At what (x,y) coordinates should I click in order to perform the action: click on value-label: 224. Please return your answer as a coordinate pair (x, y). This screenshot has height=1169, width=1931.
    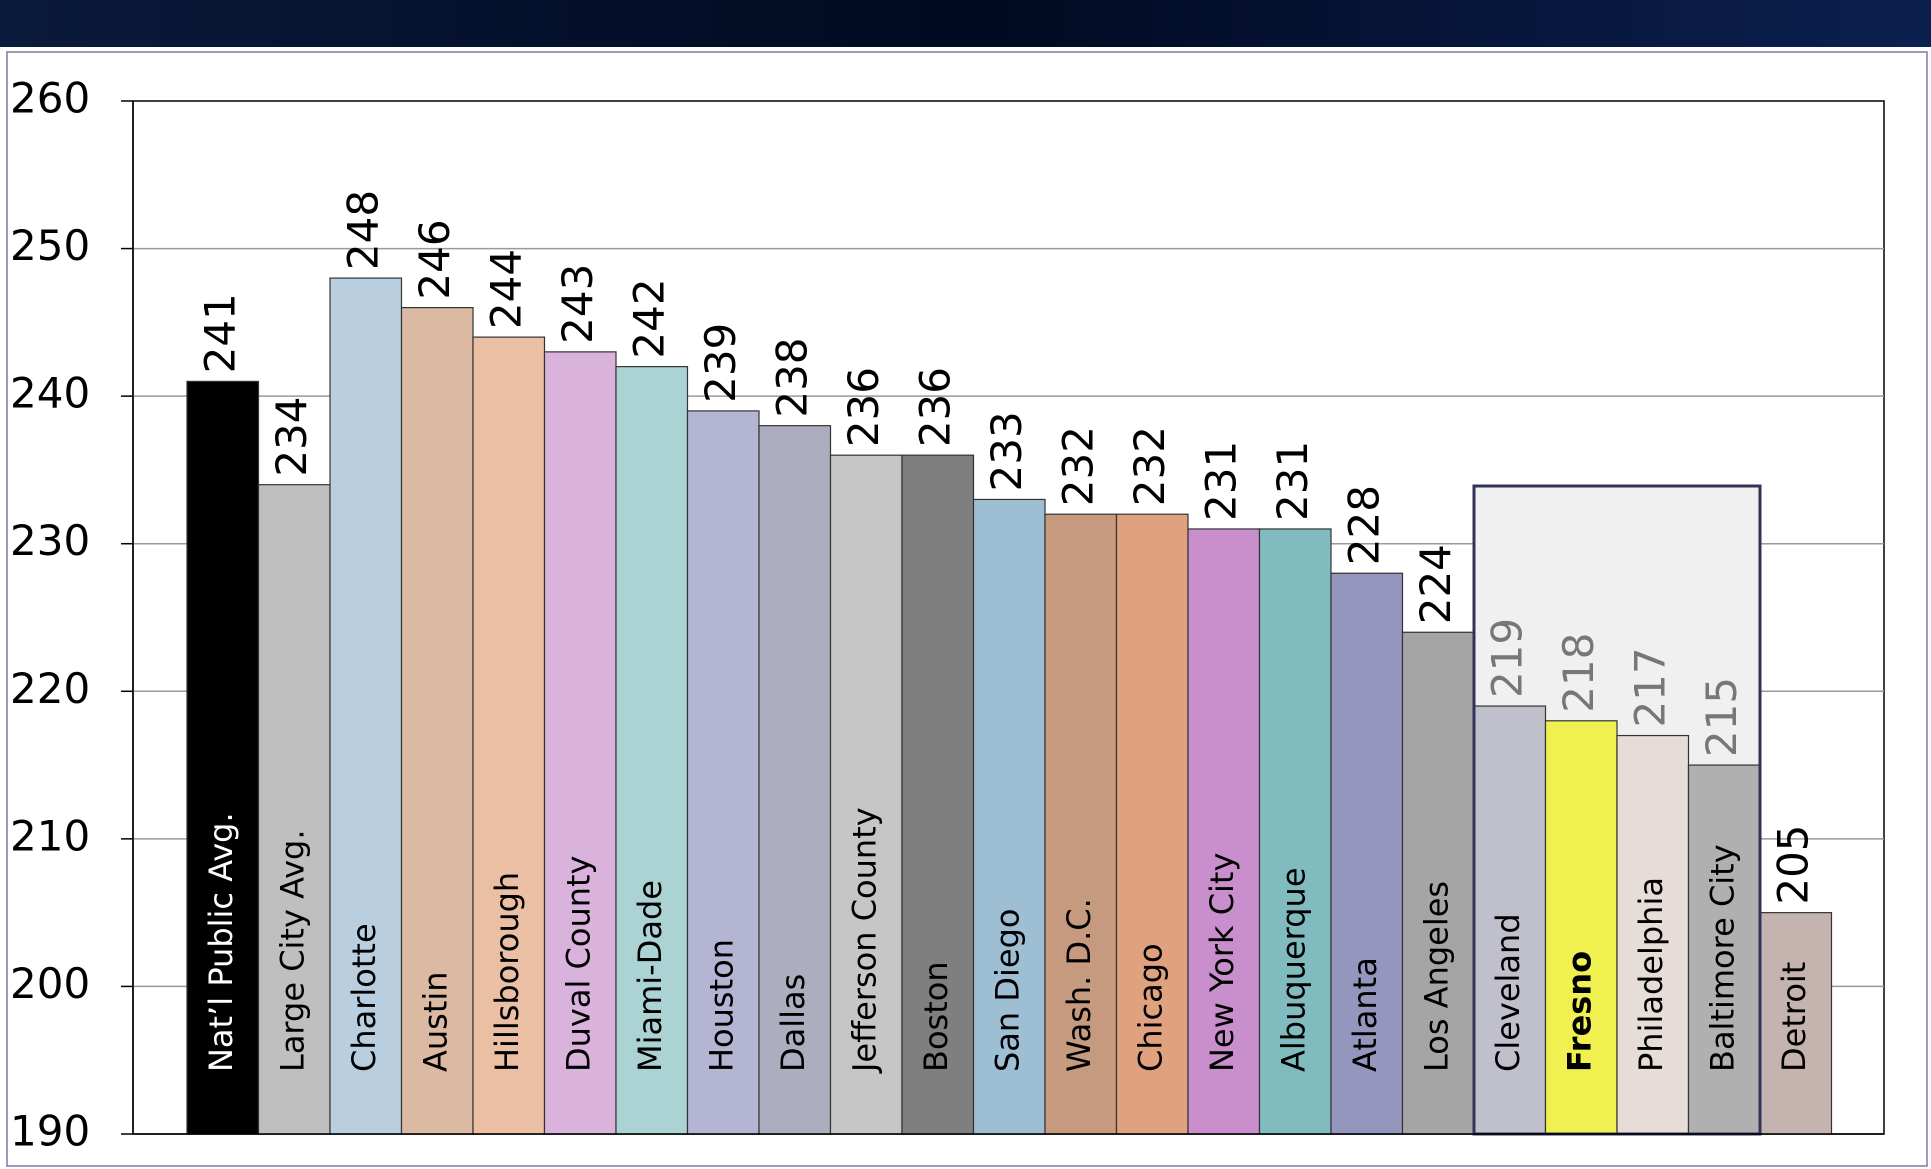
    Looking at the image, I should click on (1435, 584).